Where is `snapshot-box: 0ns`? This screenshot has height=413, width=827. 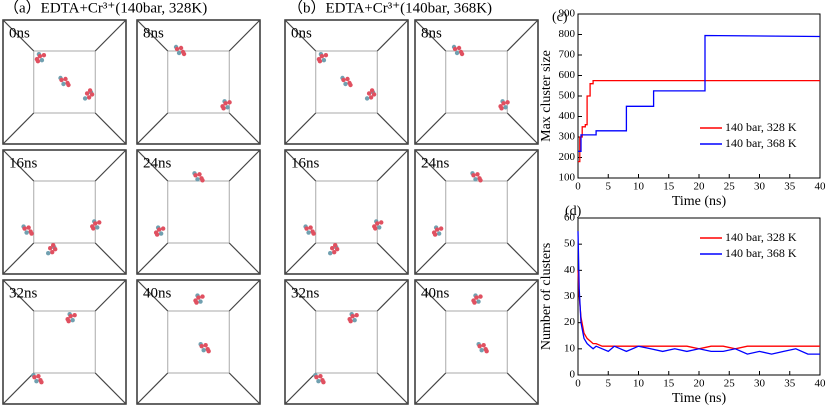 snapshot-box: 0ns is located at coordinates (346, 82).